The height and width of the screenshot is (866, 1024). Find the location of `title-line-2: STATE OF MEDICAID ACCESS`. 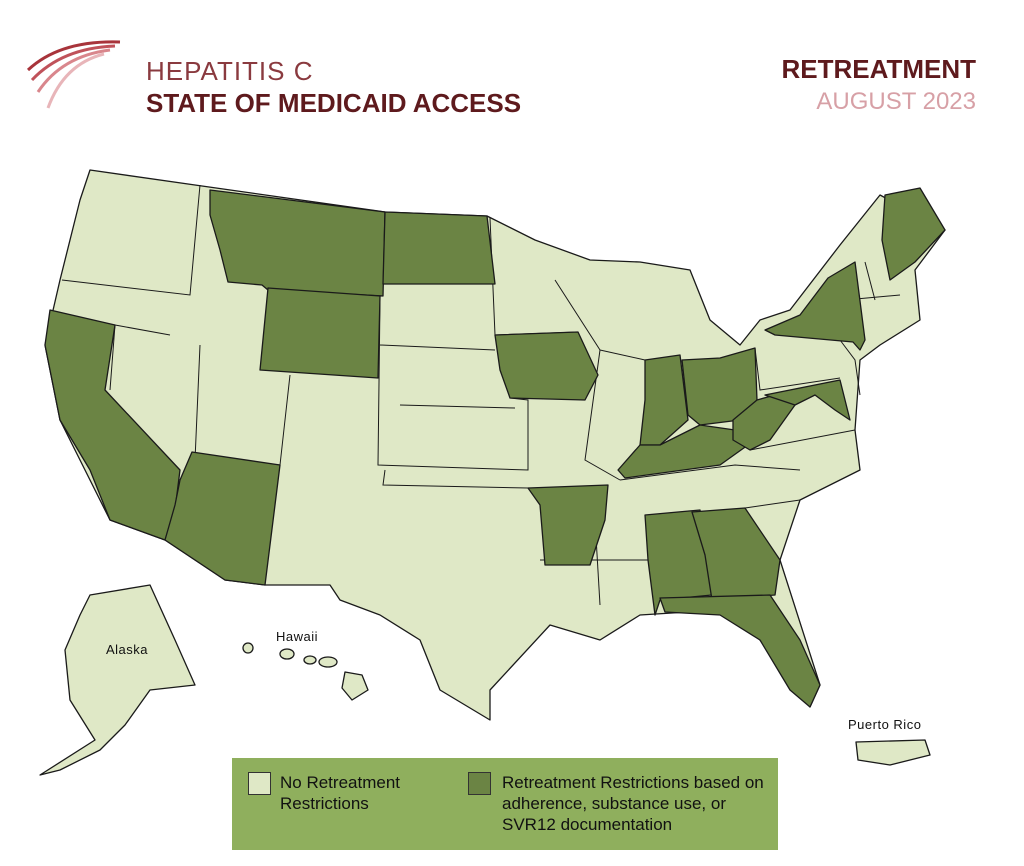

title-line-2: STATE OF MEDICAID ACCESS is located at coordinates (334, 103).